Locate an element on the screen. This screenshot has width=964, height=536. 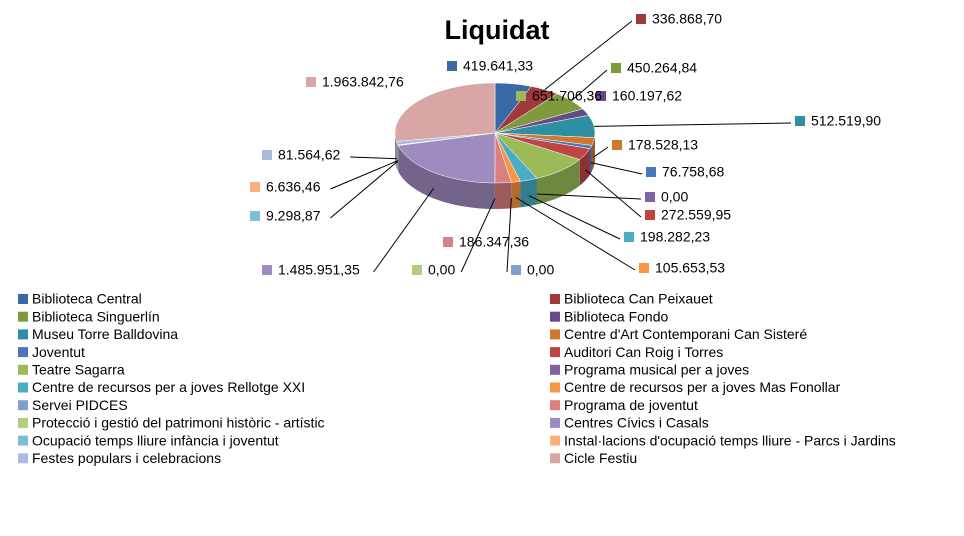
legend-label: Biblioteca Can Peixauet is located at coordinates (638, 299).